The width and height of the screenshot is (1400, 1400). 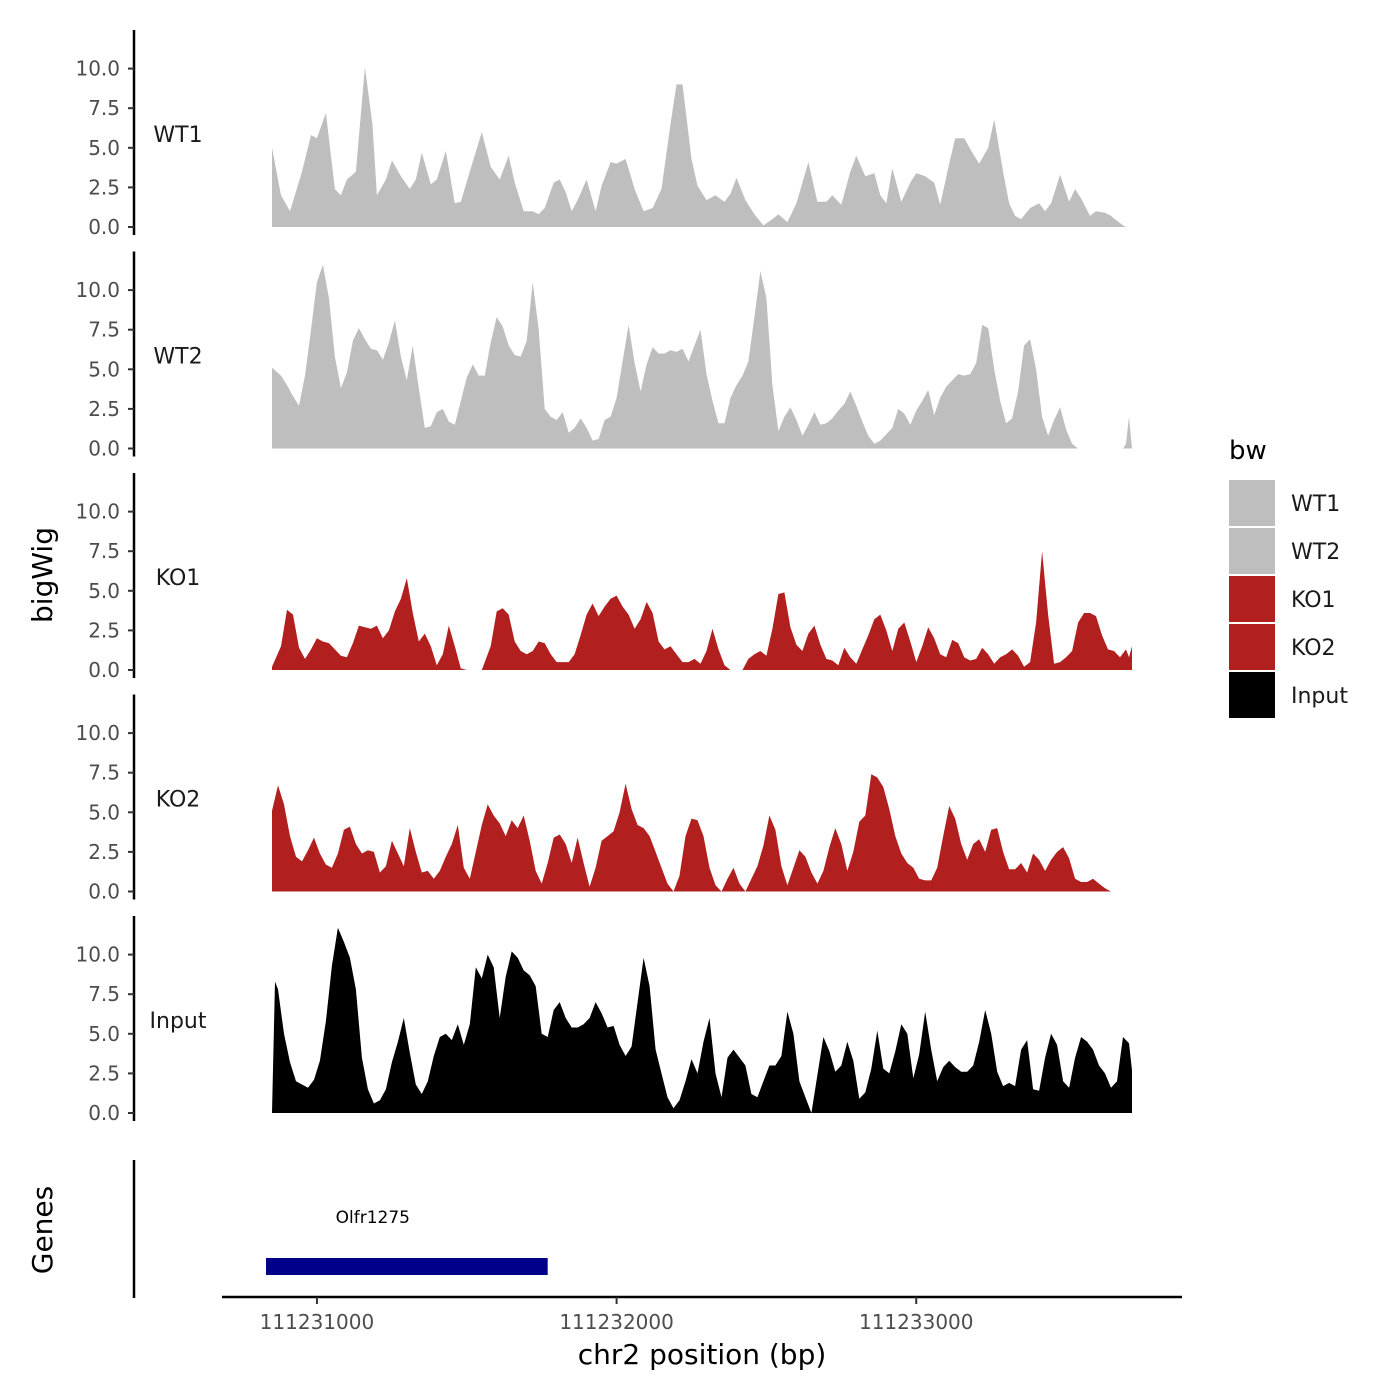 What do you see at coordinates (1315, 504) in the screenshot?
I see `legend-label: WT1` at bounding box center [1315, 504].